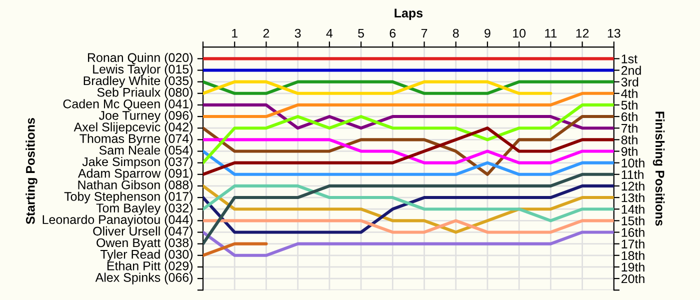 This screenshot has height=300, width=700. What do you see at coordinates (138, 82) in the screenshot?
I see `series-label: Bradley White (035)` at bounding box center [138, 82].